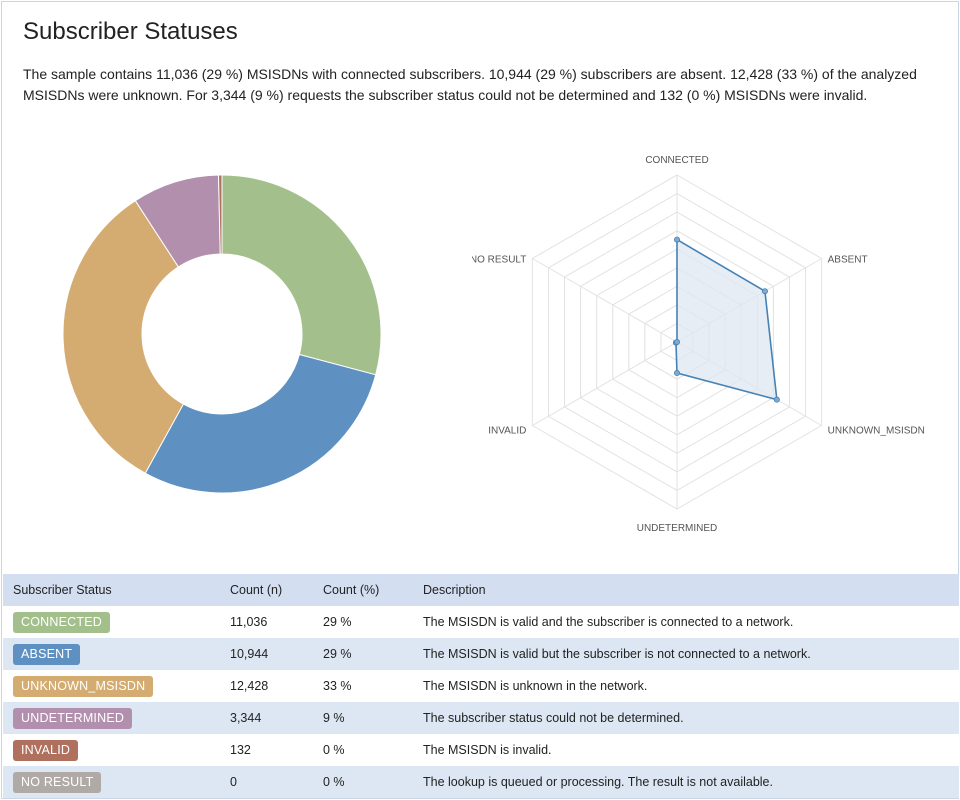 The image size is (960, 800). I want to click on status-cell: INVALID, so click(111, 750).